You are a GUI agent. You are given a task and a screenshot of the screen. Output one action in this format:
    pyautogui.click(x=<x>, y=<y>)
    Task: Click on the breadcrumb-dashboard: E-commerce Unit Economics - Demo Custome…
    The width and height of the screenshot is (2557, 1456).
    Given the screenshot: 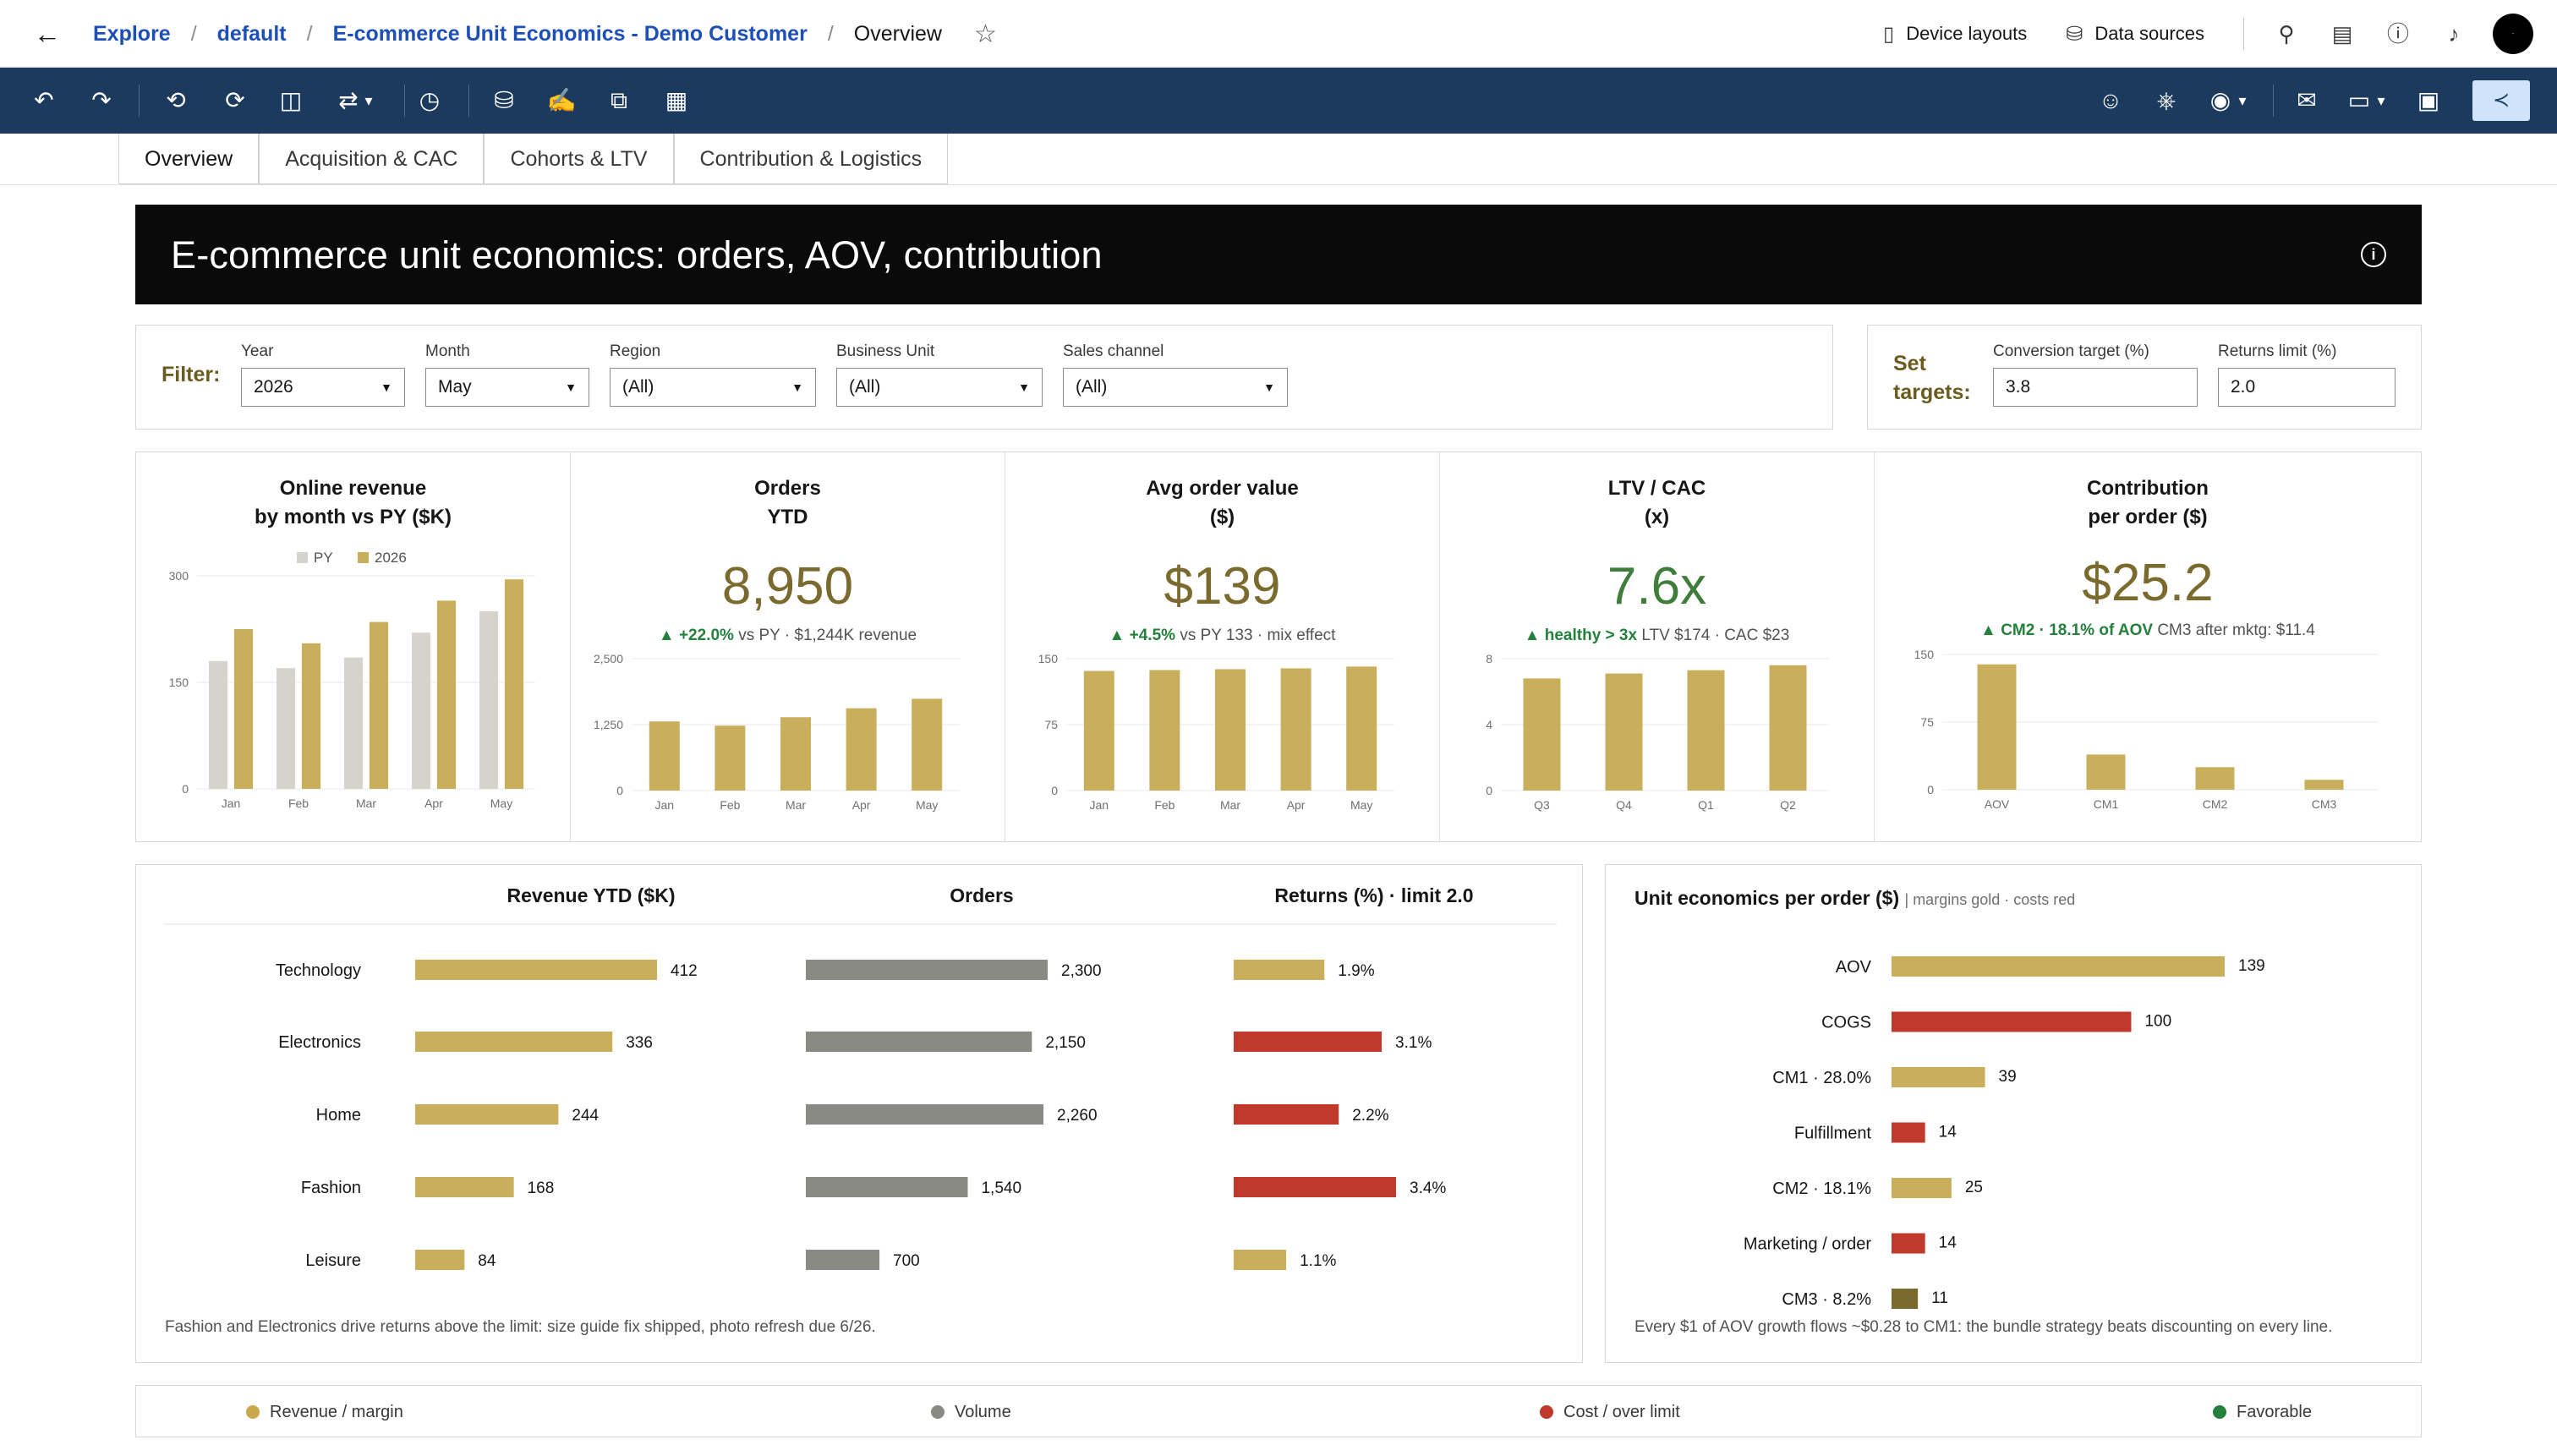 What is the action you would take?
    pyautogui.click(x=570, y=33)
    